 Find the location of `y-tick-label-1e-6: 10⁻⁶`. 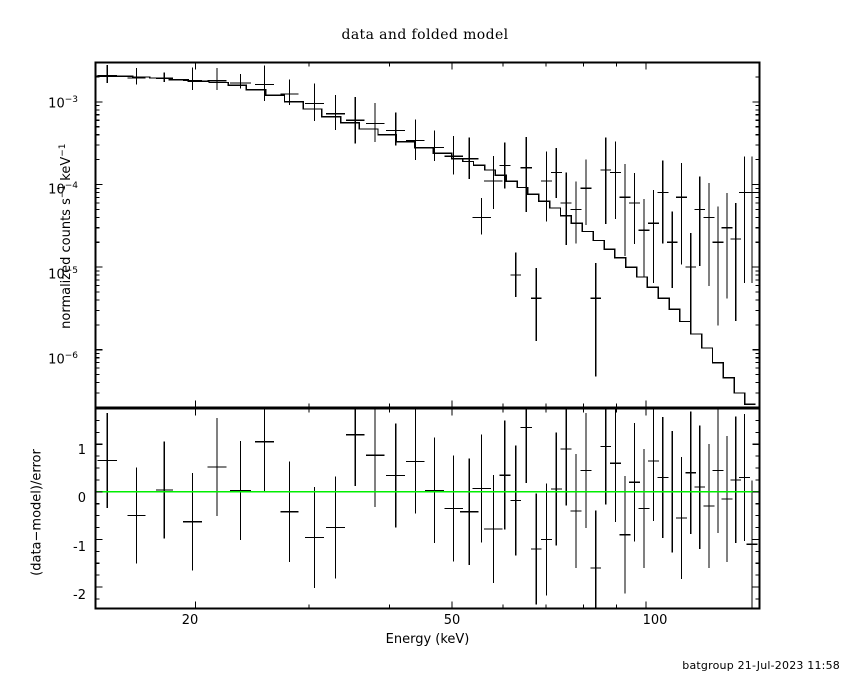

y-tick-label-1e-6: 10⁻⁶ is located at coordinates (63, 359).